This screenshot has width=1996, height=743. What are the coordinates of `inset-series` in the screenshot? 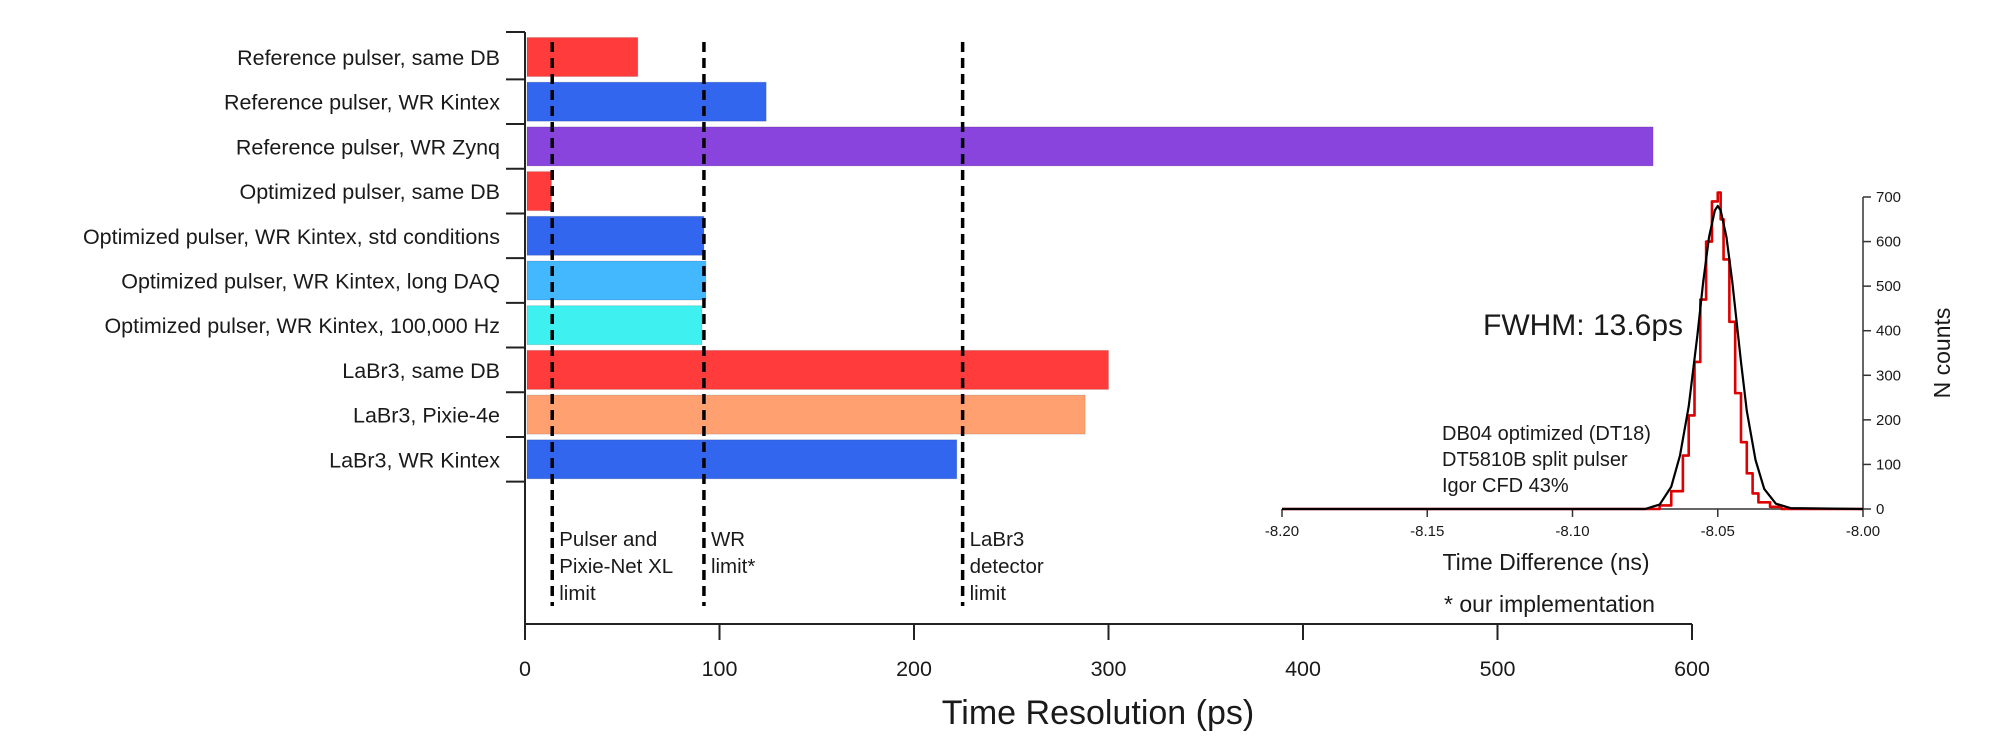 It's located at (1573, 351).